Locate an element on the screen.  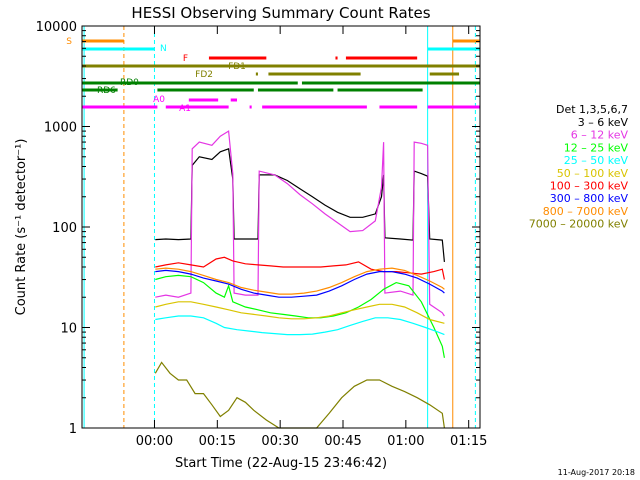
y-axis-label: Count Rate (s⁻¹ detector⁻¹) is located at coordinates (21, 227).